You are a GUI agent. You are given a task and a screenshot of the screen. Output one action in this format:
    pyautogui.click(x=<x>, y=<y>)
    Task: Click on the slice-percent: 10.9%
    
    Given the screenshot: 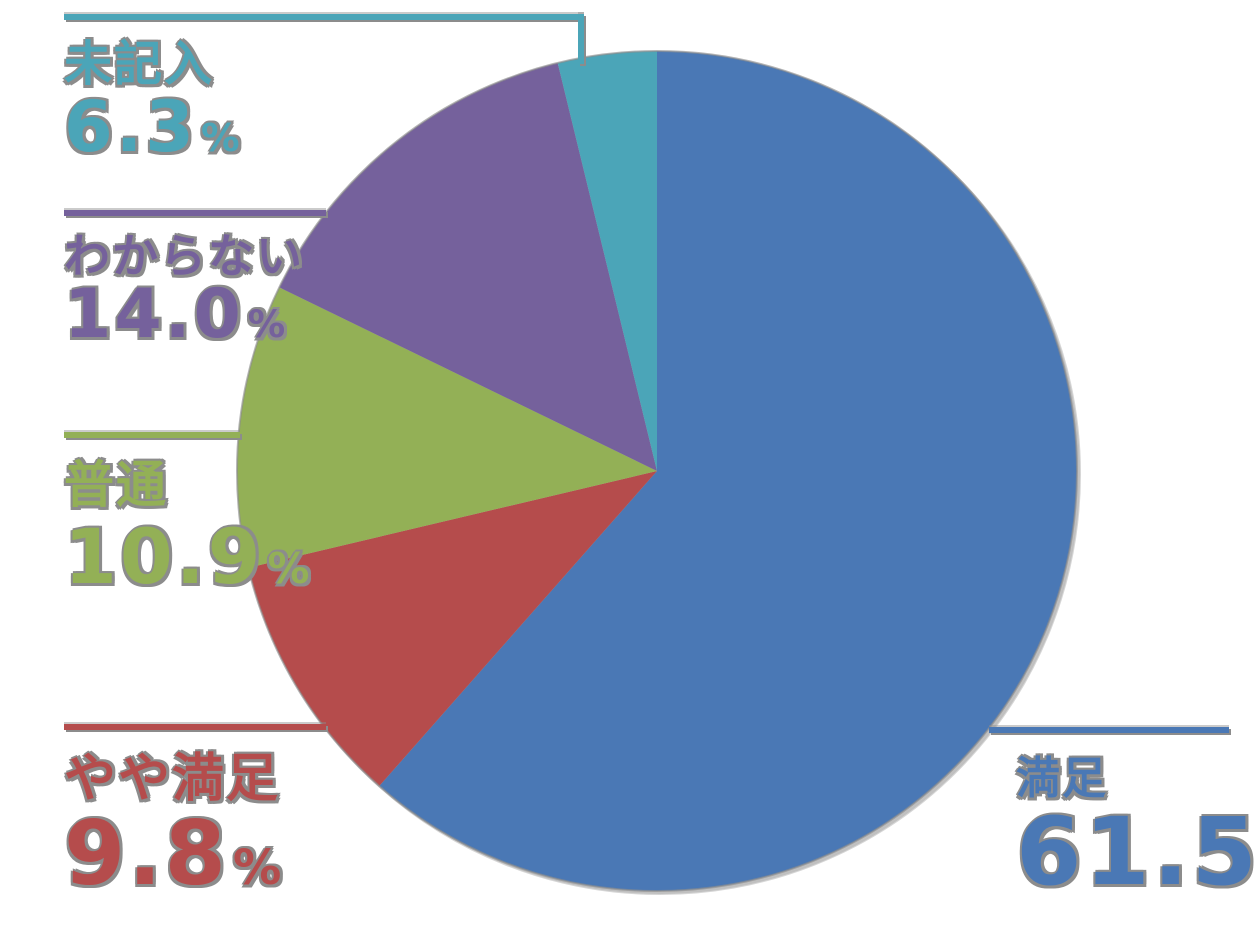 What is the action you would take?
    pyautogui.click(x=188, y=557)
    